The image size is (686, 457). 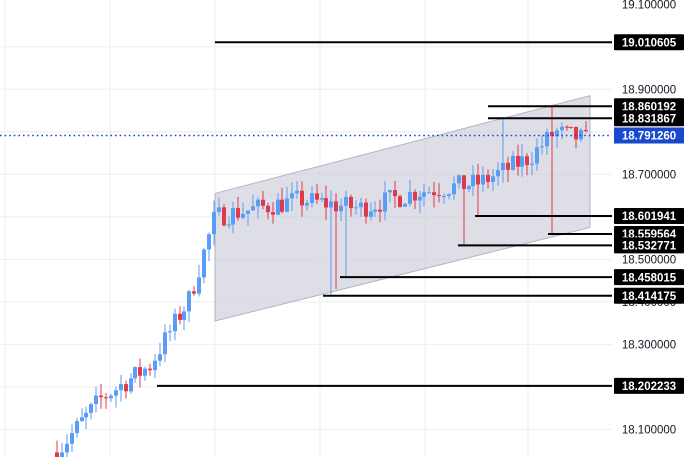 What do you see at coordinates (649, 260) in the screenshot?
I see `y-tick-label: 18.500000` at bounding box center [649, 260].